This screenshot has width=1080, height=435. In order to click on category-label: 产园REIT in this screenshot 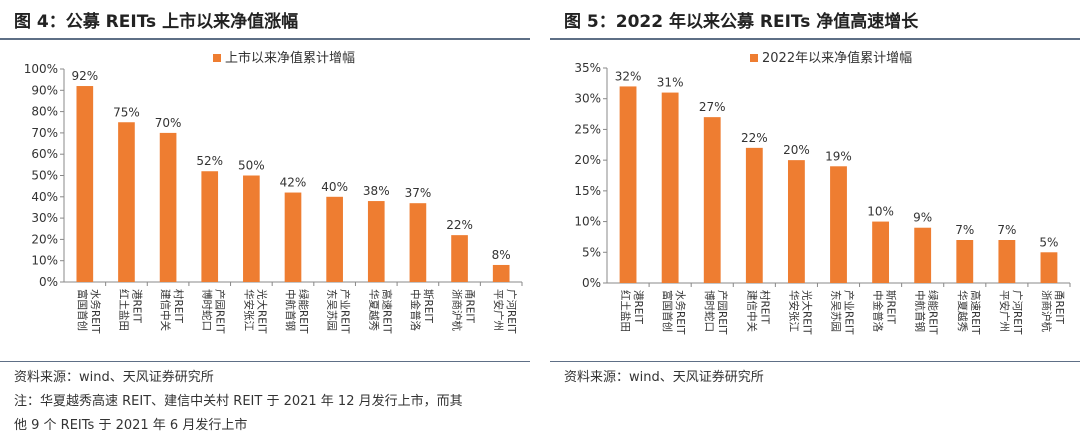, I will do `click(722, 312)`.